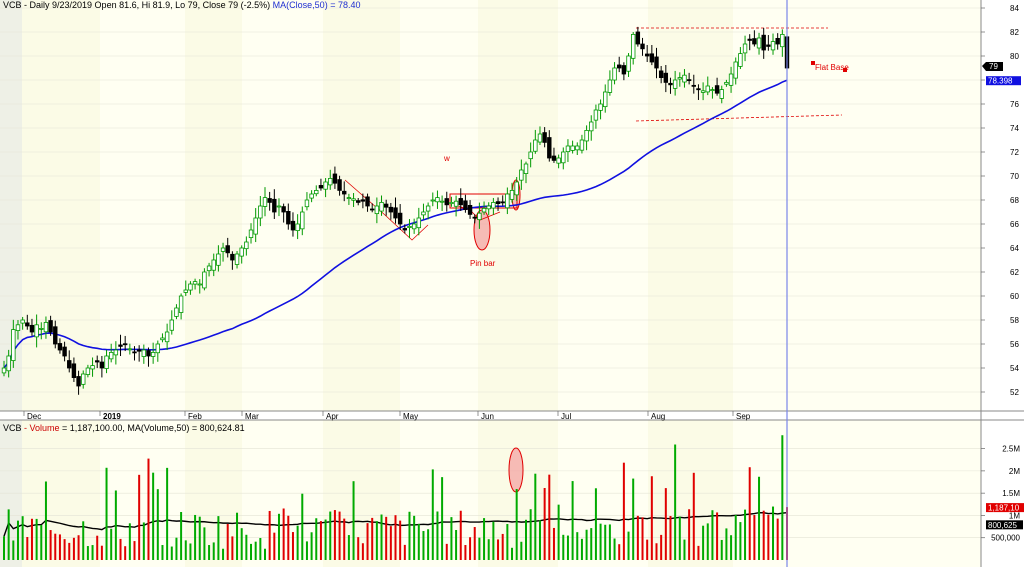  What do you see at coordinates (1014, 344) in the screenshot?
I see `price-tick-label: 56` at bounding box center [1014, 344].